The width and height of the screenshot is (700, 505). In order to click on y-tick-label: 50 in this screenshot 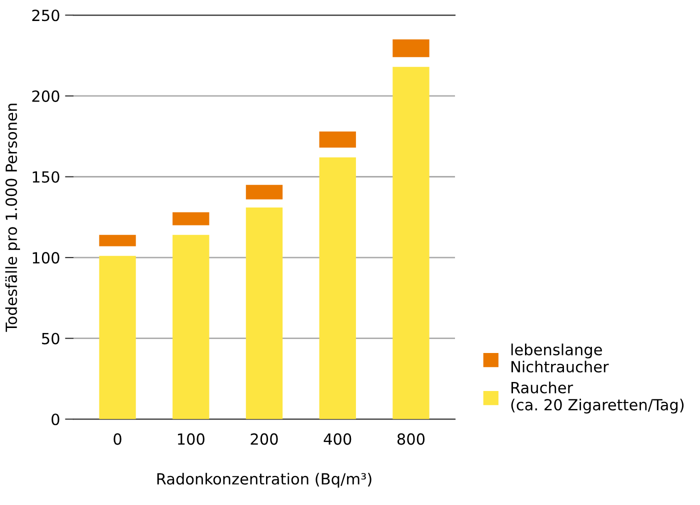, I will do `click(51, 338)`.